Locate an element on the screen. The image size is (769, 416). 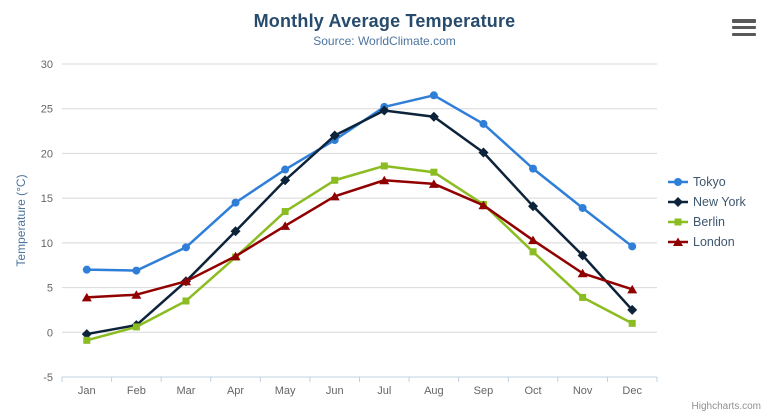
x-axis-tick-label: Jun is located at coordinates (335, 391).